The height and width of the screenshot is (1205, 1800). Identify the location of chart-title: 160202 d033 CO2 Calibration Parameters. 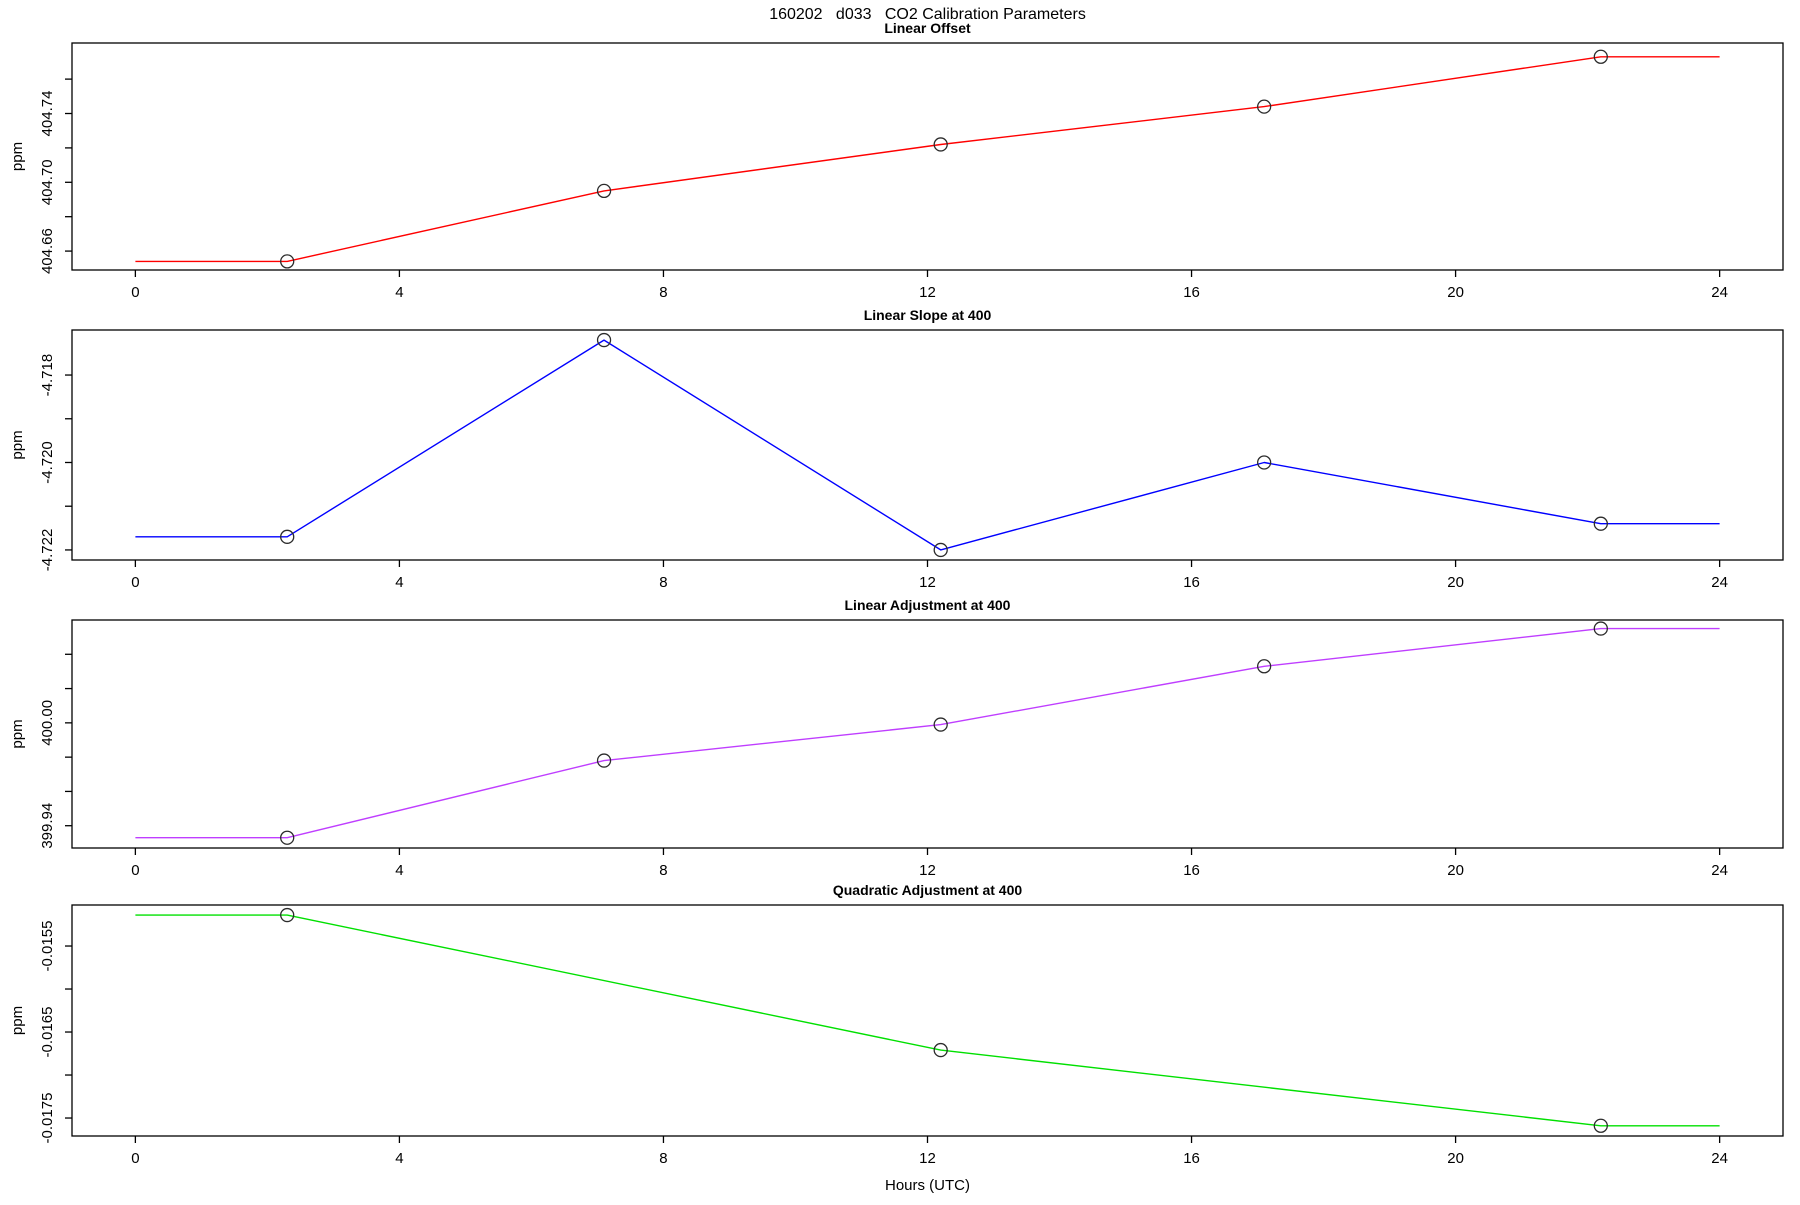
(927, 14).